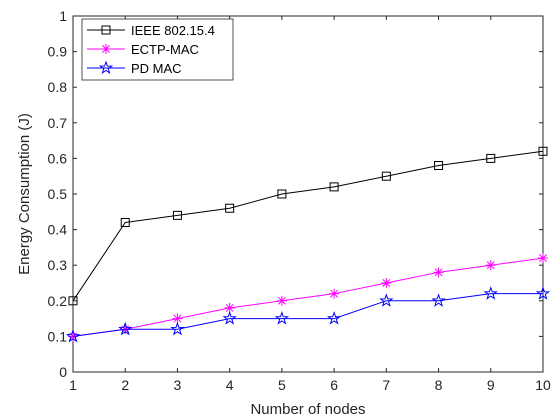 The image size is (552, 419). What do you see at coordinates (63, 372) in the screenshot?
I see `y-tick-label: 0` at bounding box center [63, 372].